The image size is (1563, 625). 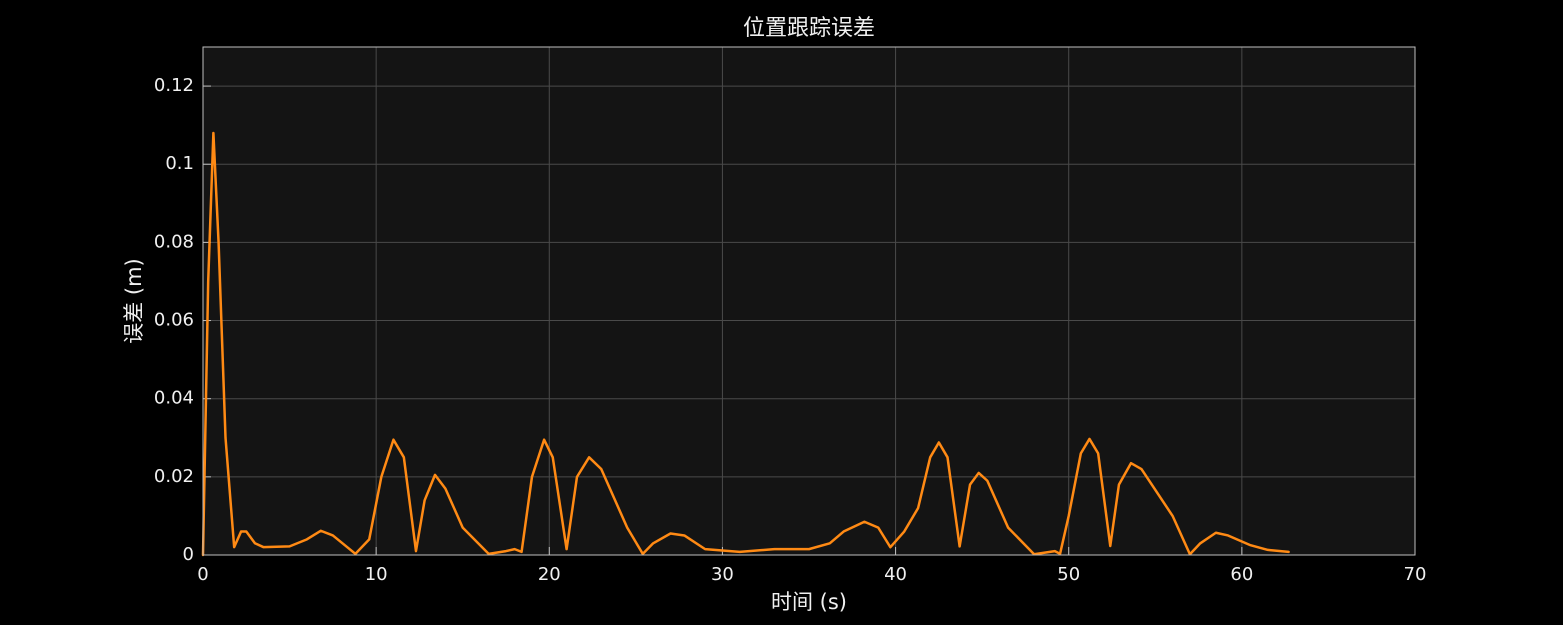 What do you see at coordinates (174, 241) in the screenshot?
I see `y-tick-label: 0.08` at bounding box center [174, 241].